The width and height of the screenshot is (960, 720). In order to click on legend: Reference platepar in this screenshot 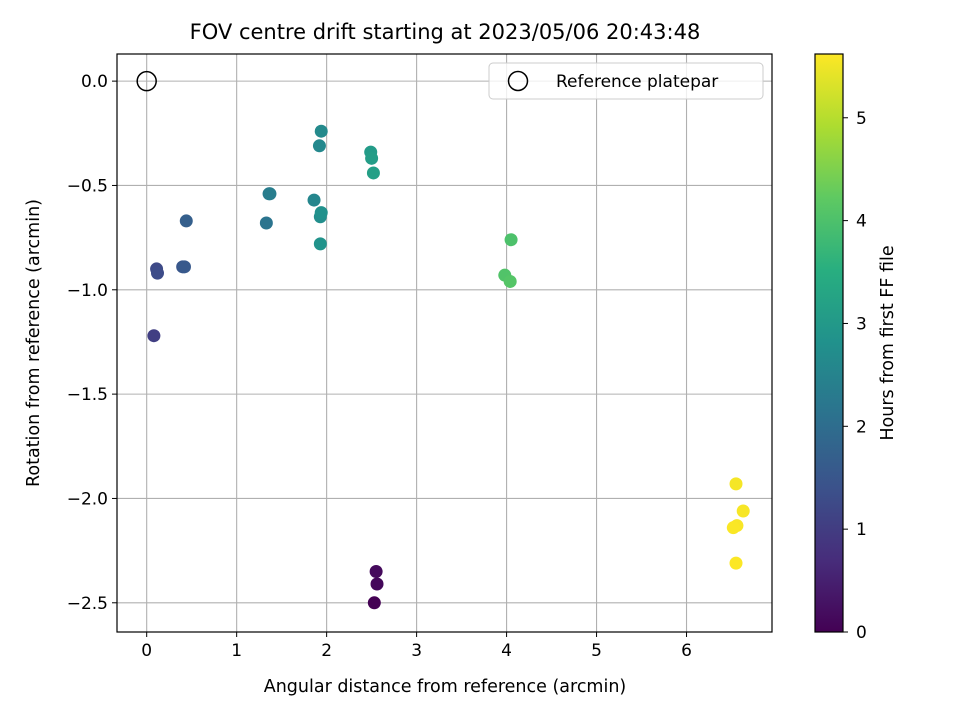, I will do `click(626, 81)`.